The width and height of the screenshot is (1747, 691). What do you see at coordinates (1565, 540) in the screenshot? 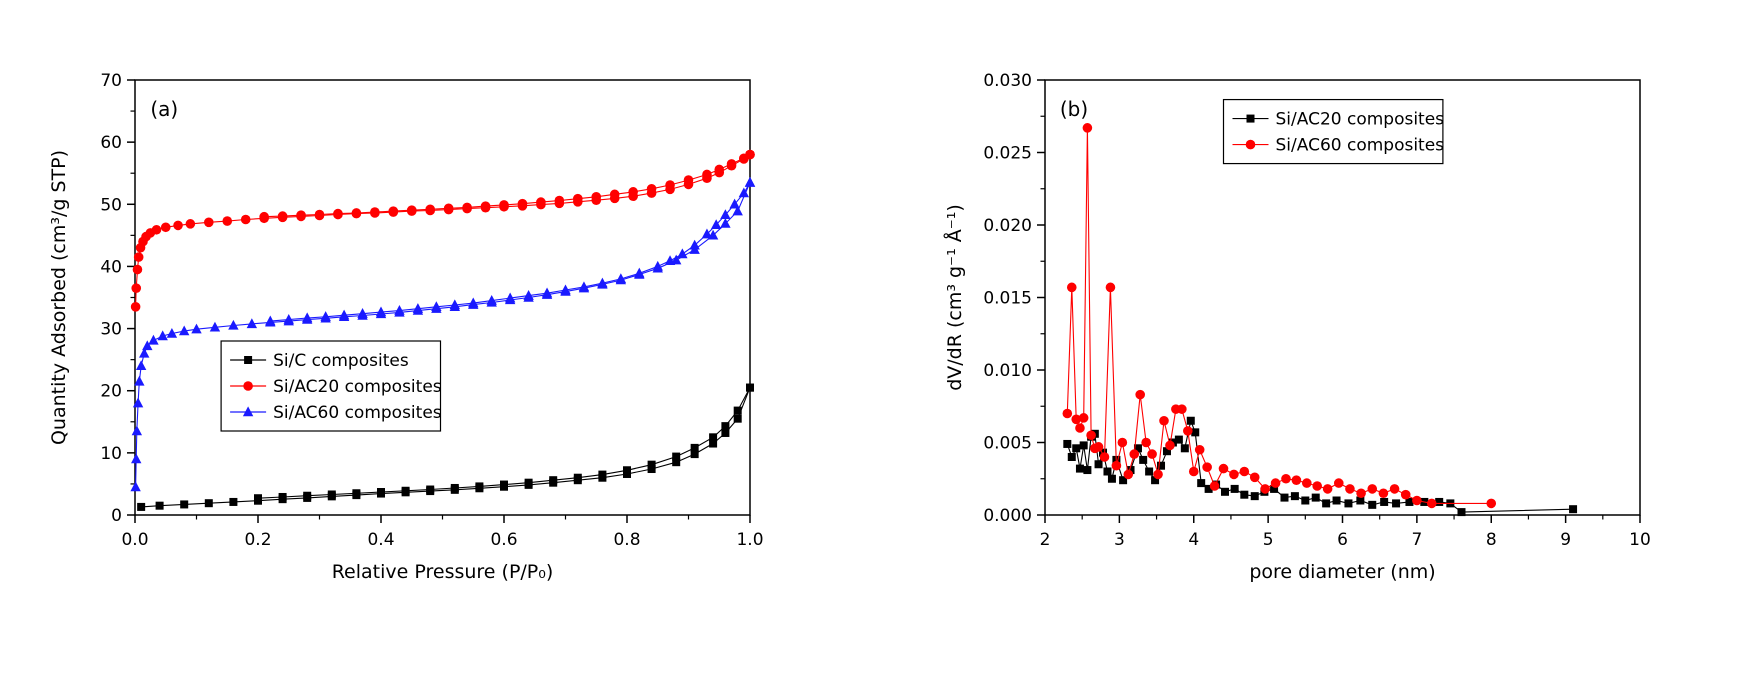
I see `x-tick-label: 9` at bounding box center [1565, 540].